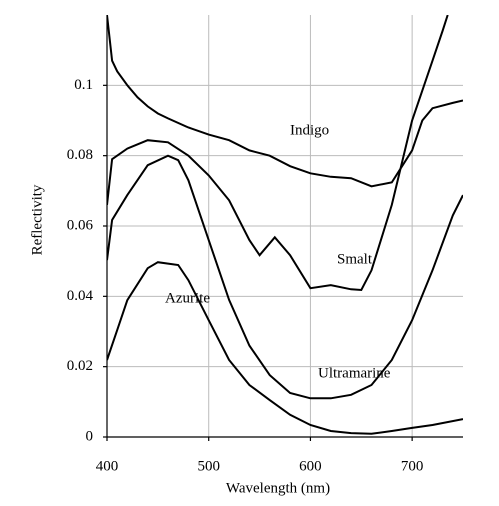  What do you see at coordinates (80, 225) in the screenshot?
I see `y-tick-label: 0.06` at bounding box center [80, 225].